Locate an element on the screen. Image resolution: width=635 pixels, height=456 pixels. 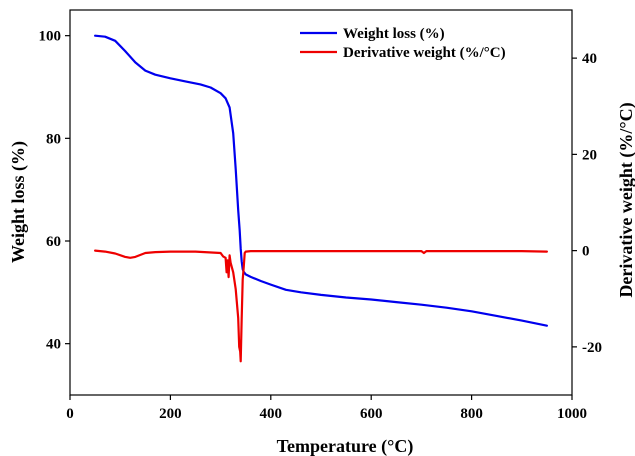
x-tick-label: 600 is located at coordinates (371, 414).